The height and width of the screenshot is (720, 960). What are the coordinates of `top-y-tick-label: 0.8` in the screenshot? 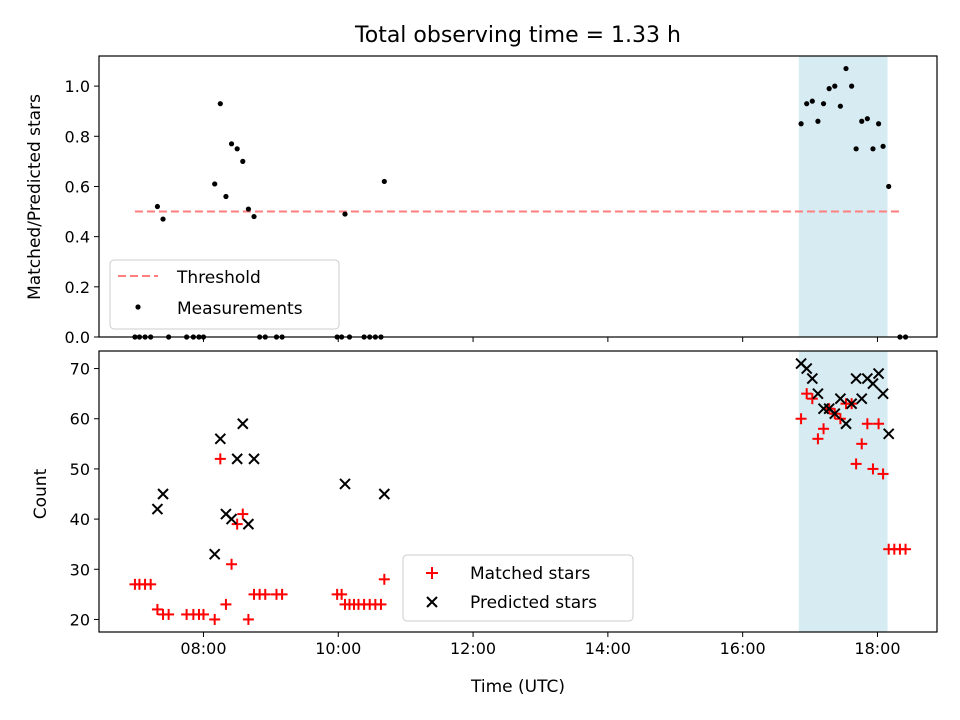 It's located at (77, 136).